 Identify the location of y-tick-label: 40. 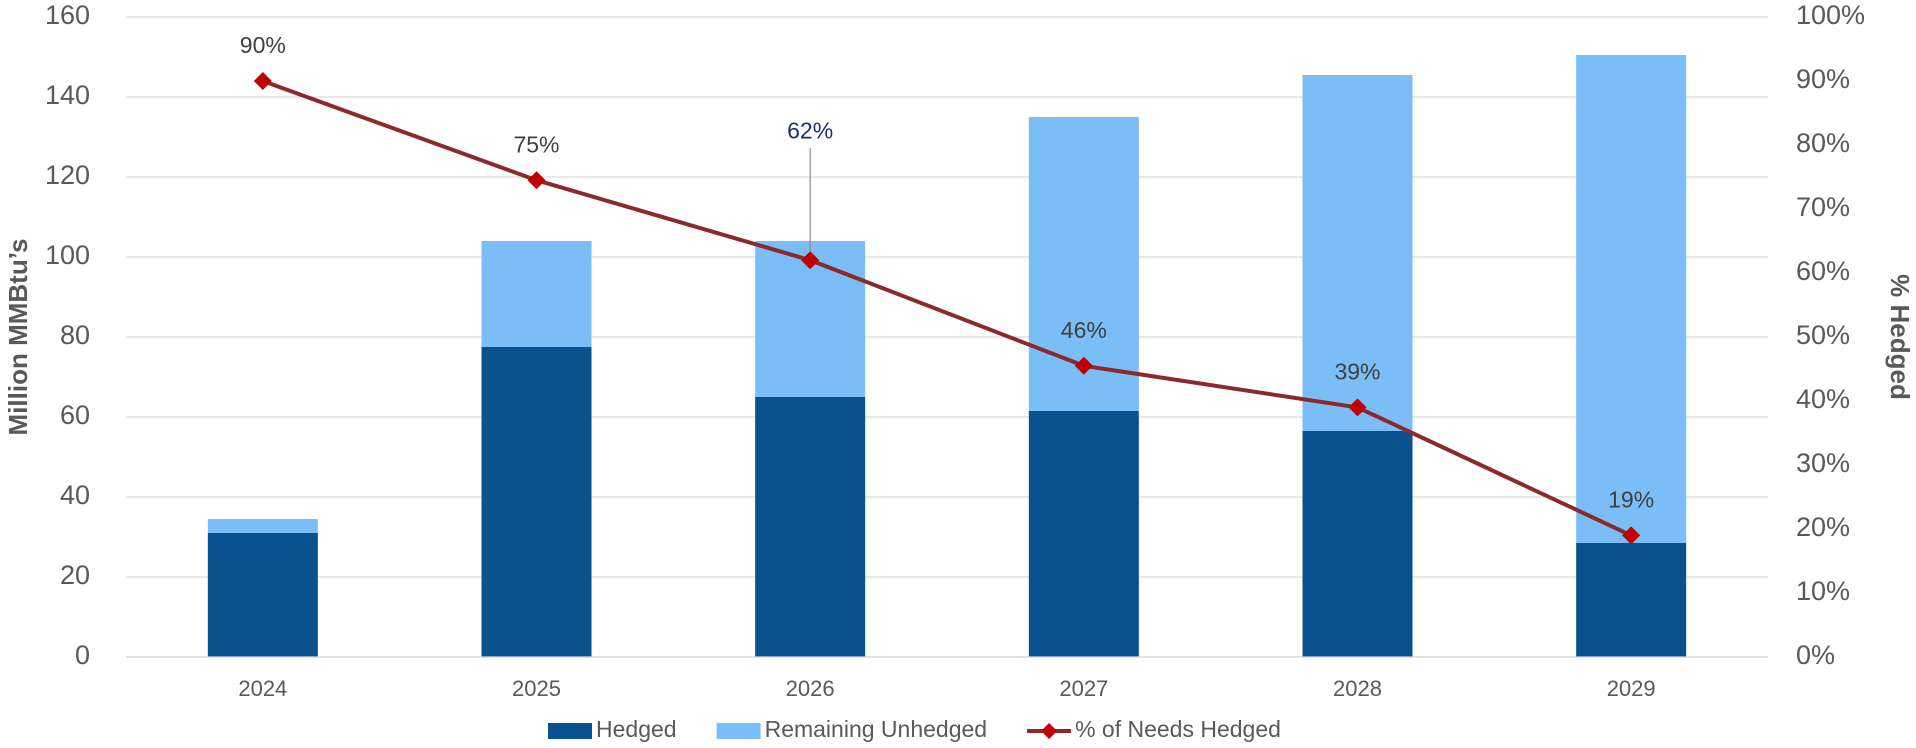
(75, 495).